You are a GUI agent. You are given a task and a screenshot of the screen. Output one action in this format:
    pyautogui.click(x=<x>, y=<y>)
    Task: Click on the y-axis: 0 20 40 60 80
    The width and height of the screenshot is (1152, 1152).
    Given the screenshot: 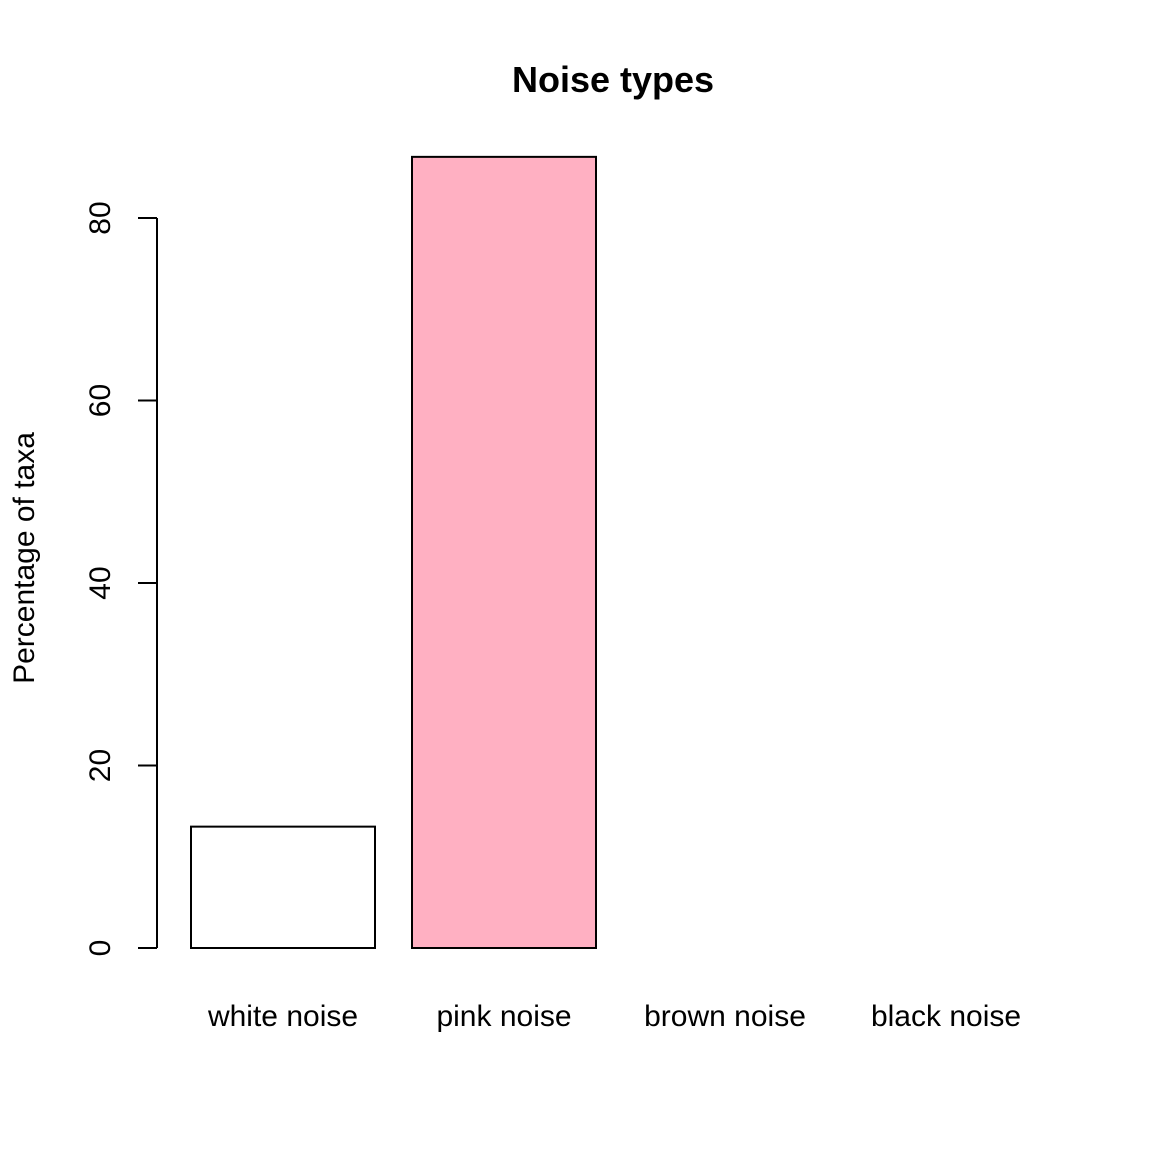 What is the action you would take?
    pyautogui.click(x=121, y=579)
    